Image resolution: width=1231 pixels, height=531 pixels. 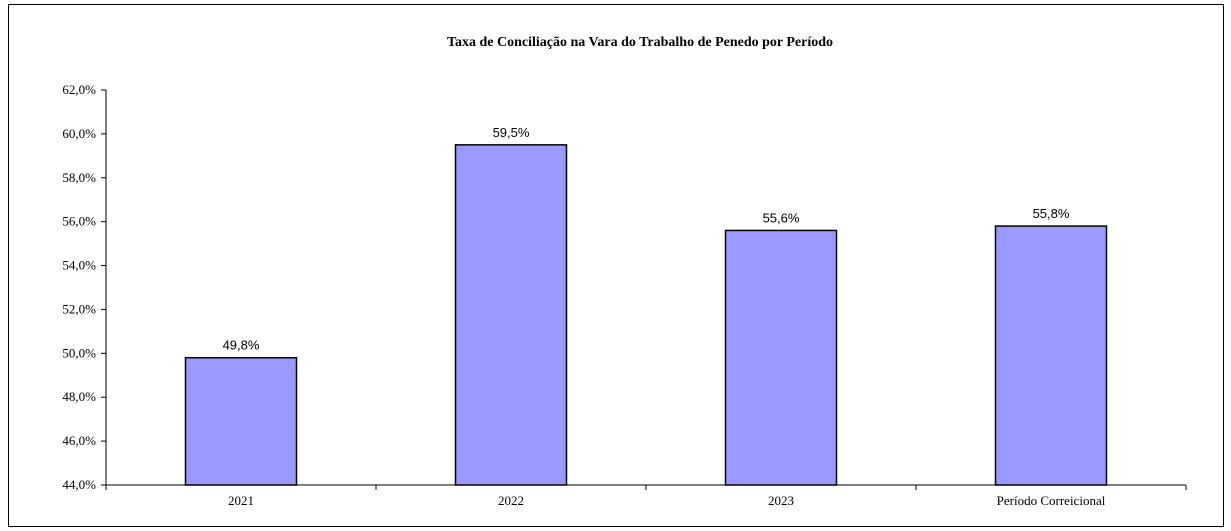 What do you see at coordinates (781, 500) in the screenshot?
I see `x-tick-label: 2023` at bounding box center [781, 500].